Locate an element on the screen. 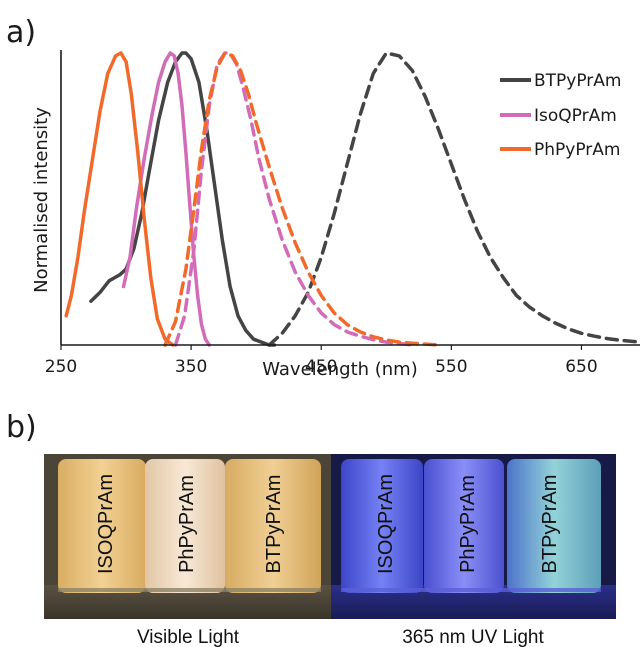 This screenshot has height=647, width=642. legend-label-phpyprpam: PhPyPrAm is located at coordinates (577, 150).